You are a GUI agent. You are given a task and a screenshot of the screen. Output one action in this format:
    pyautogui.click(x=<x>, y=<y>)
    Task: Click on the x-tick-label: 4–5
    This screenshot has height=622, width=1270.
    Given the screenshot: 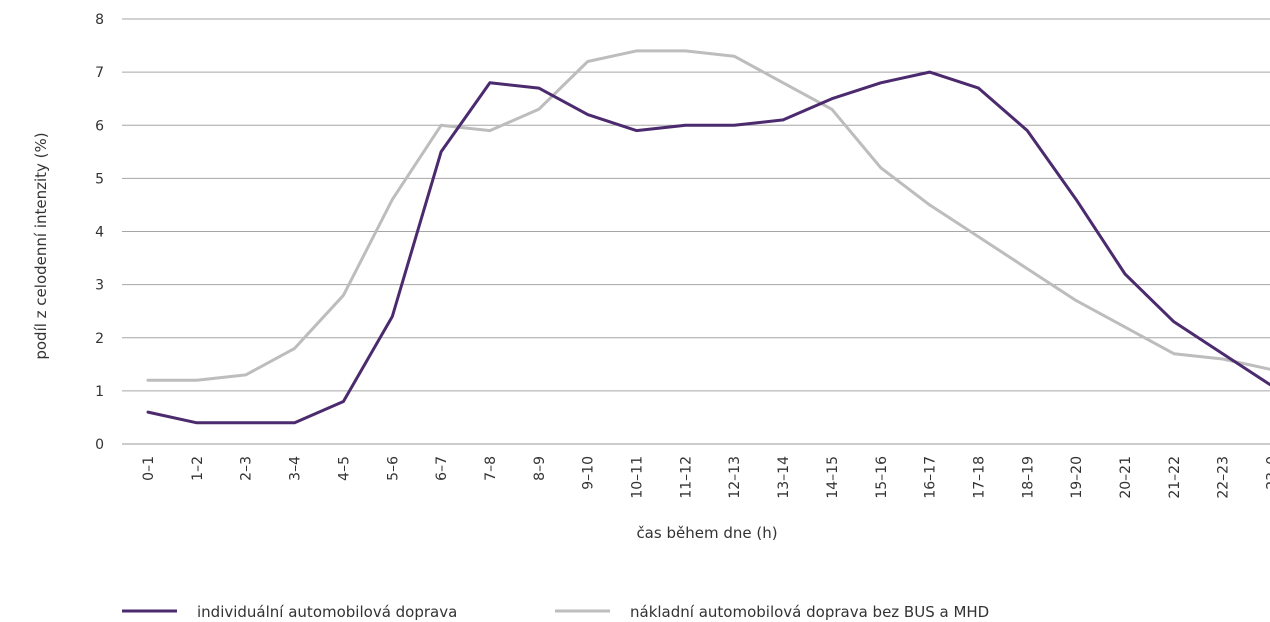 What is the action you would take?
    pyautogui.click(x=344, y=468)
    